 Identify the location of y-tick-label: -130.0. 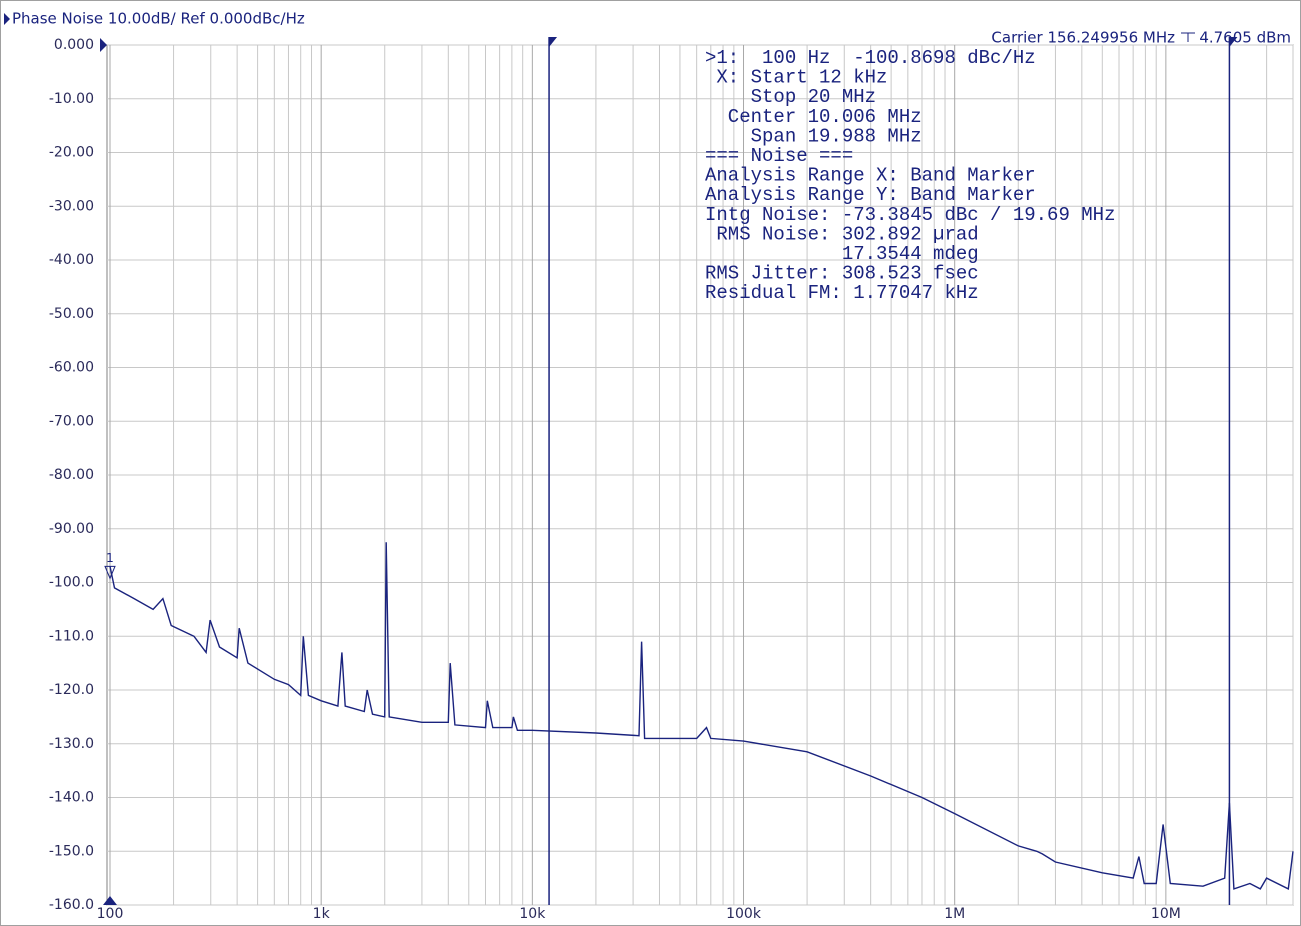
(71, 744).